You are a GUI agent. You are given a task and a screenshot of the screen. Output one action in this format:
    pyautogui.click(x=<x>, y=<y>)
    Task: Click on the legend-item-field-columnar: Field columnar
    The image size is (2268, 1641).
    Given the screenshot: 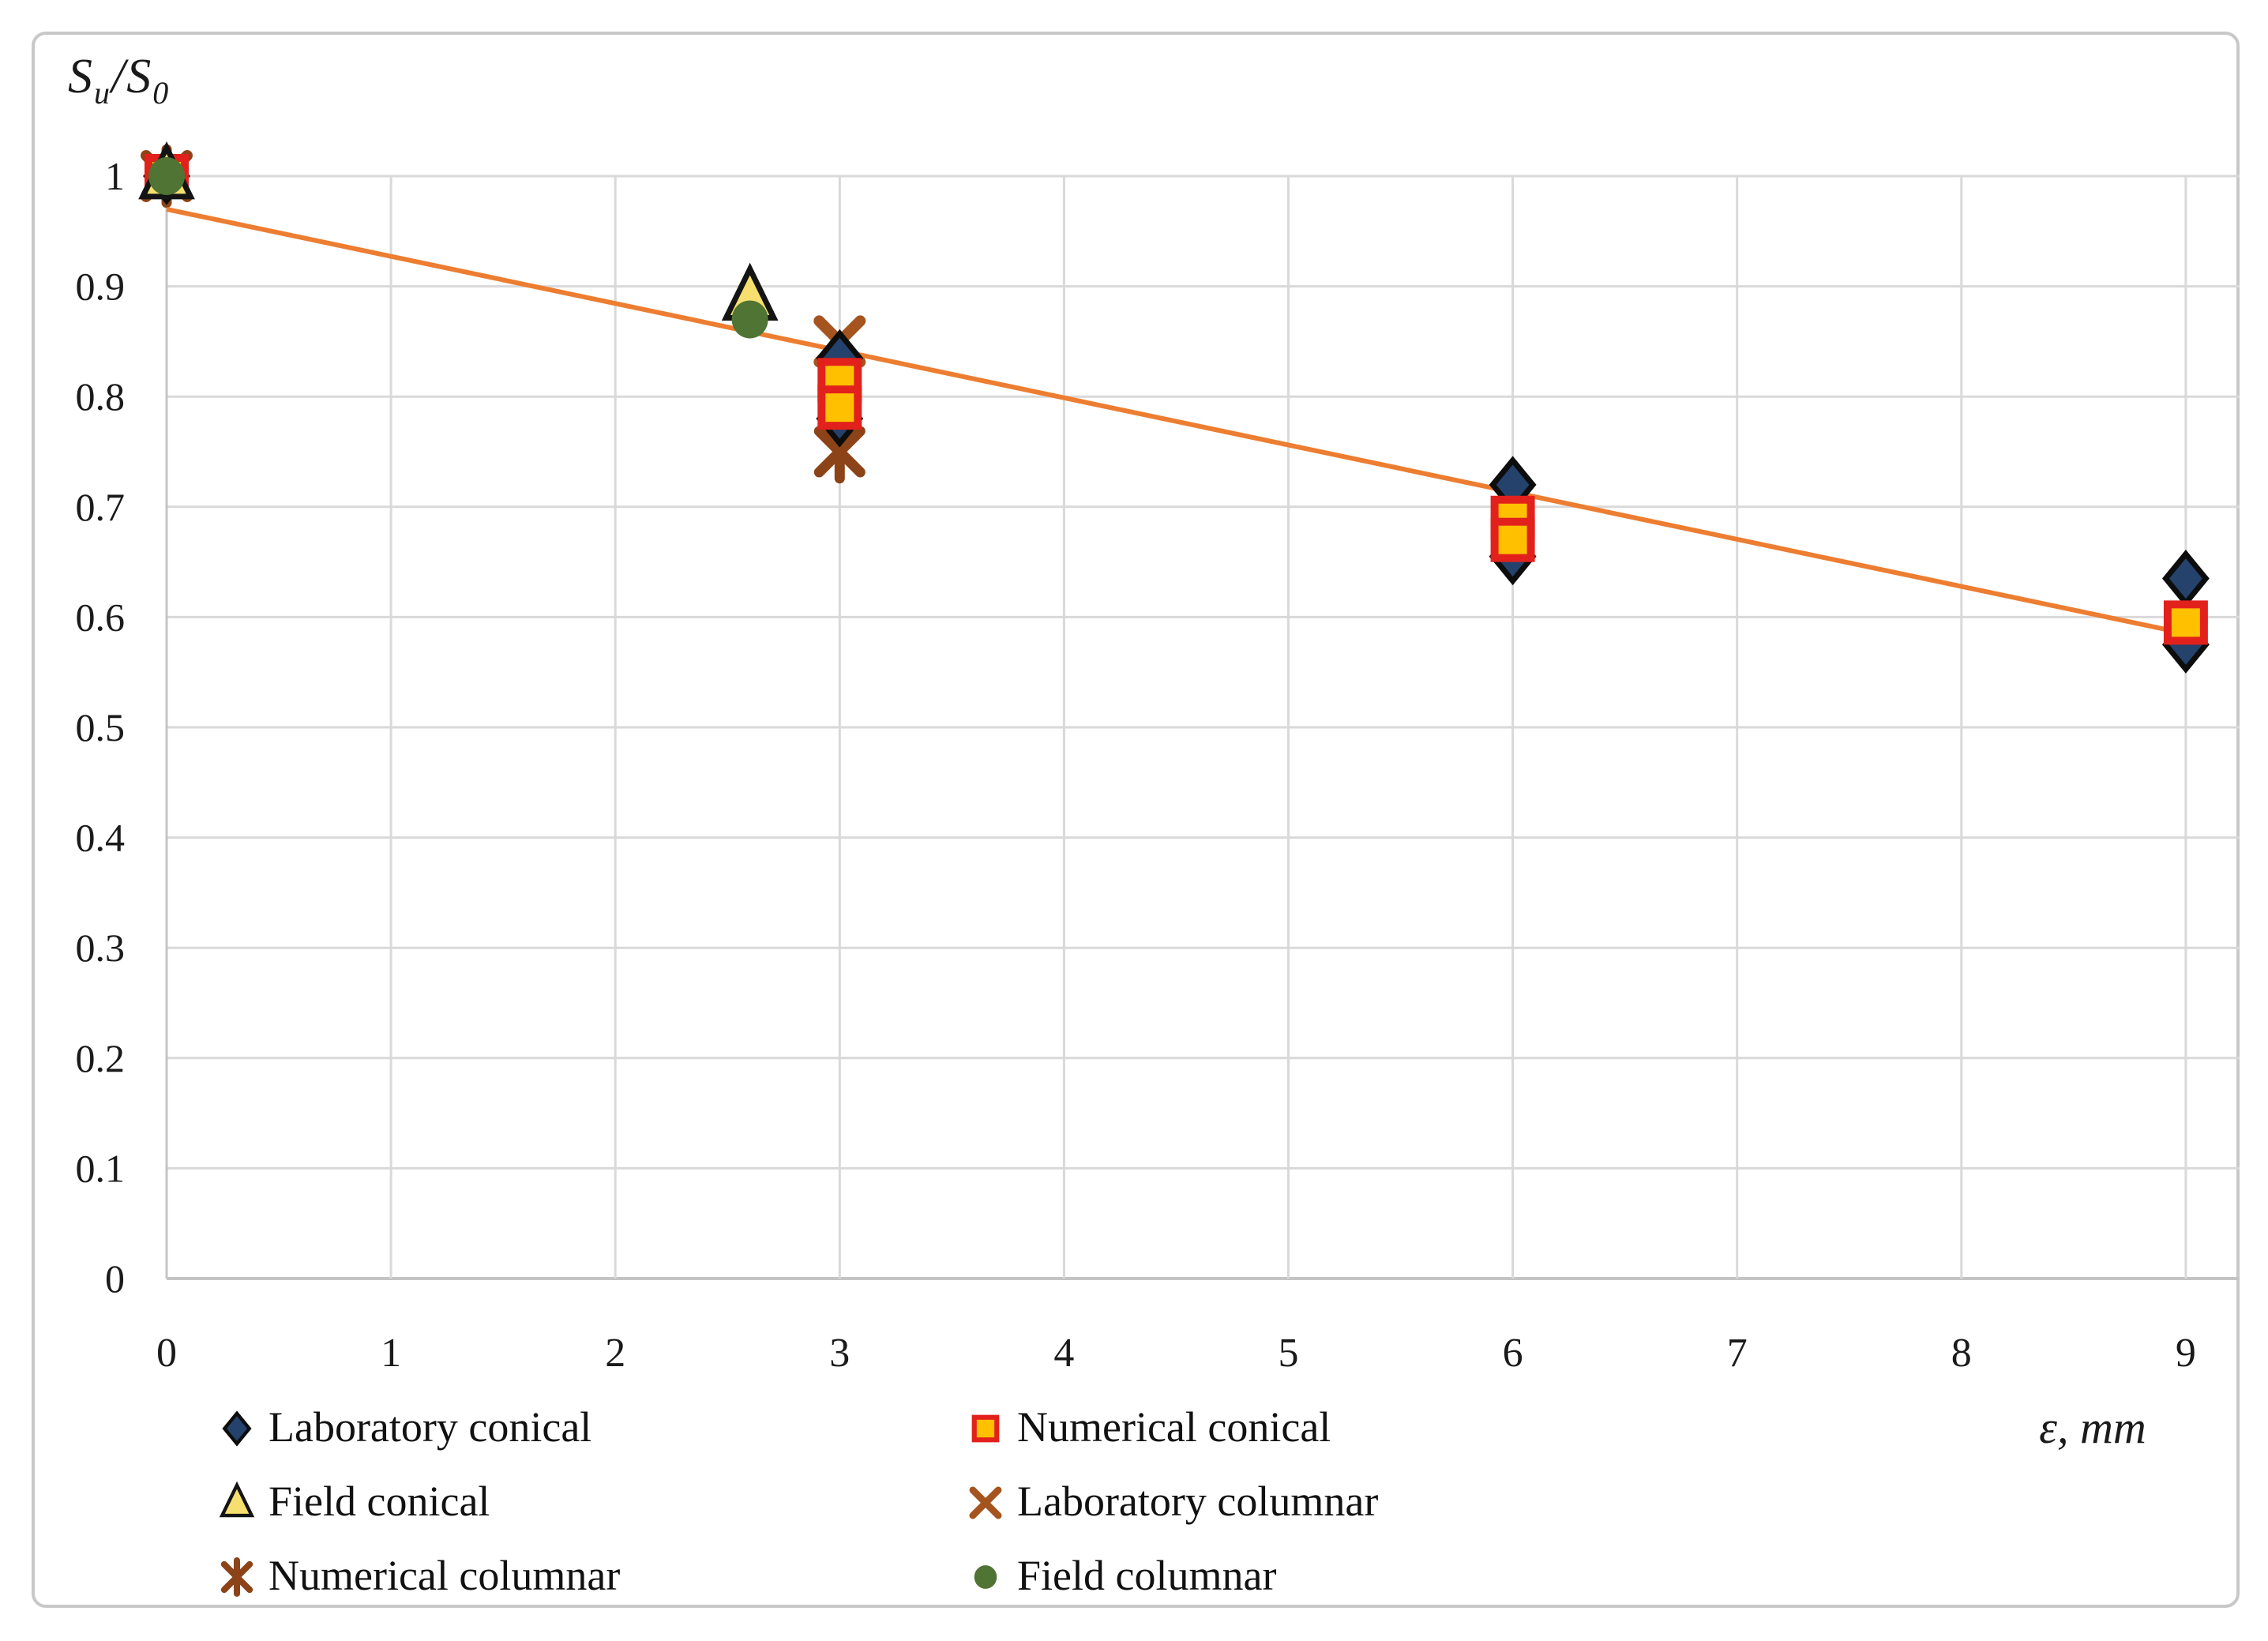 What is the action you would take?
    pyautogui.click(x=1116, y=1575)
    